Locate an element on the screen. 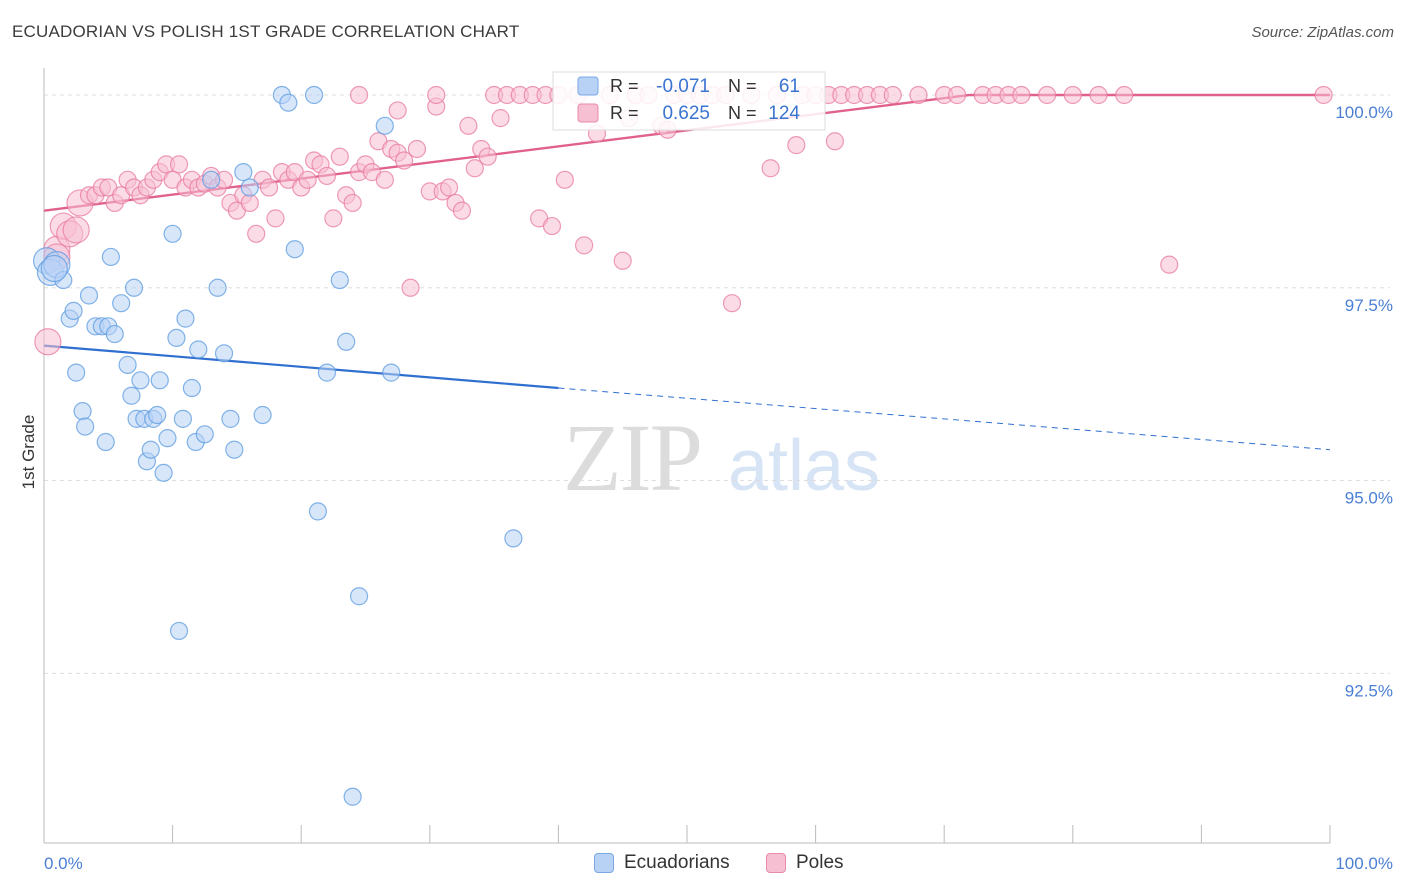 The image size is (1406, 892). legend-bottom: Ecuadorians Poles is located at coordinates (703, 865).